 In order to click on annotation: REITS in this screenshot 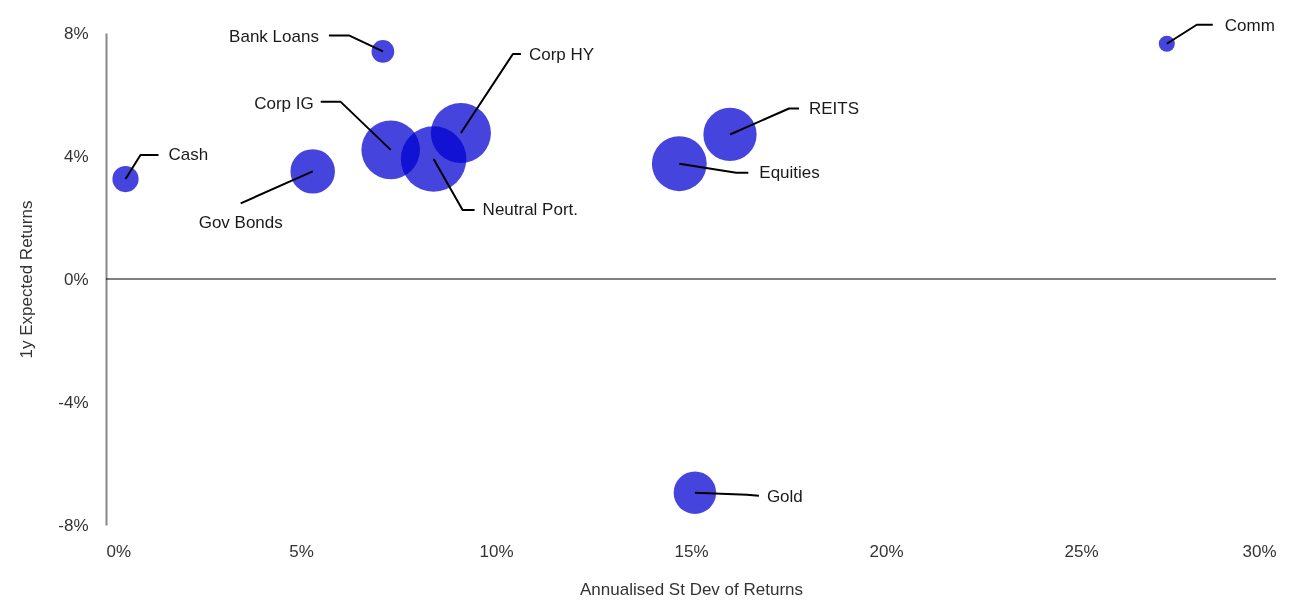, I will do `click(834, 109)`.